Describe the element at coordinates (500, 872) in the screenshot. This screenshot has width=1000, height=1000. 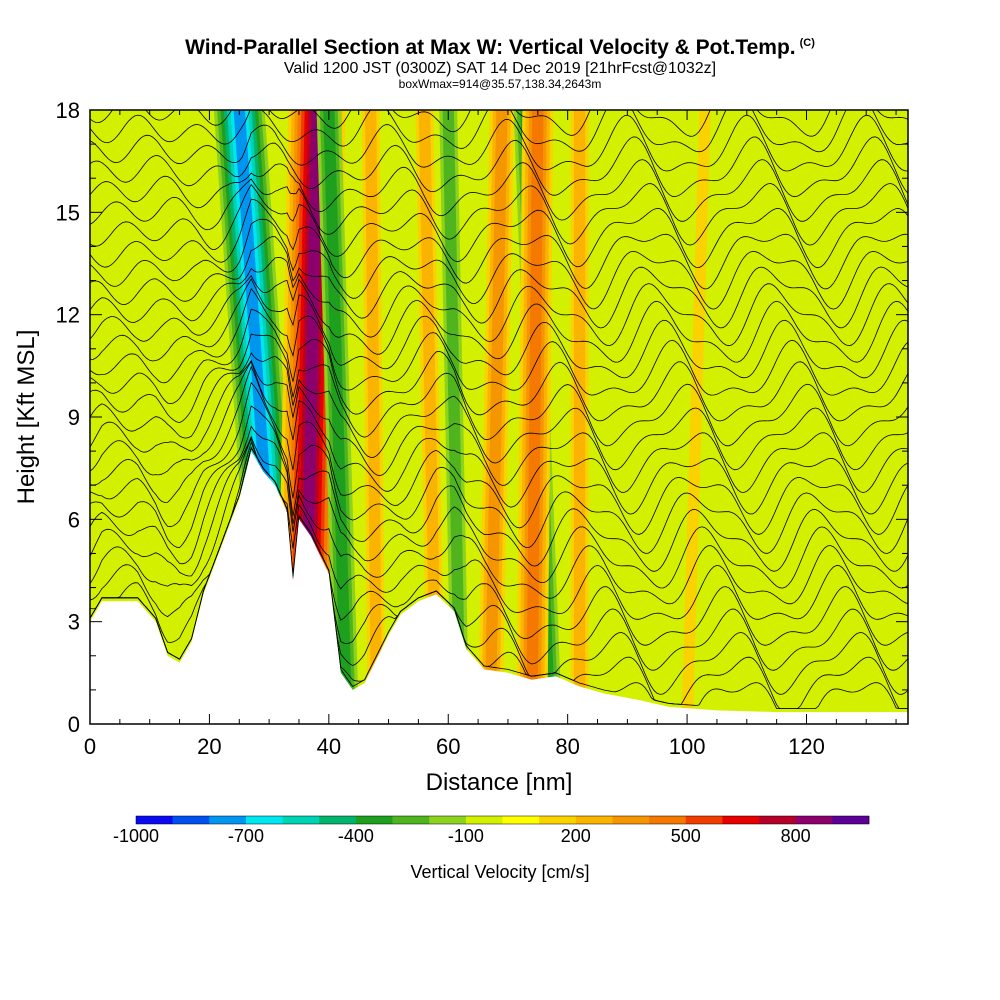
I see `colorbar-label: Vertical Velocity [cm/s]` at that location.